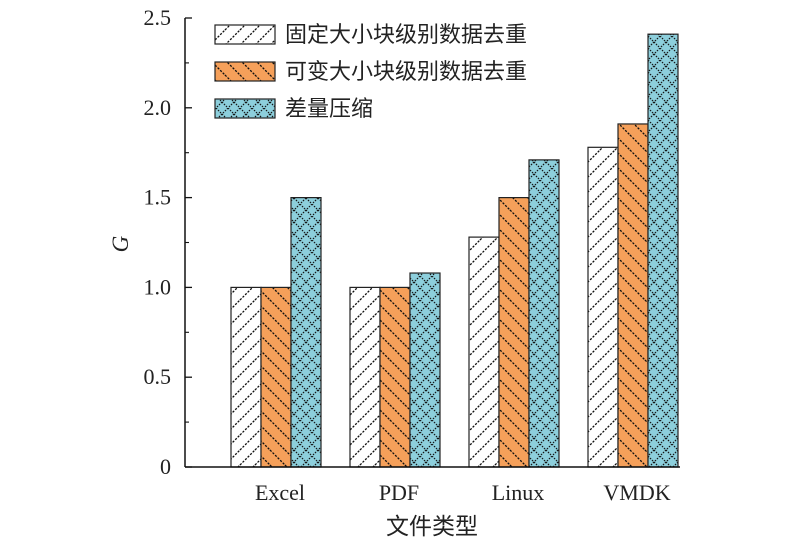 The image size is (800, 546). Describe the element at coordinates (518, 492) in the screenshot. I see `x-category-label: Linux` at that location.